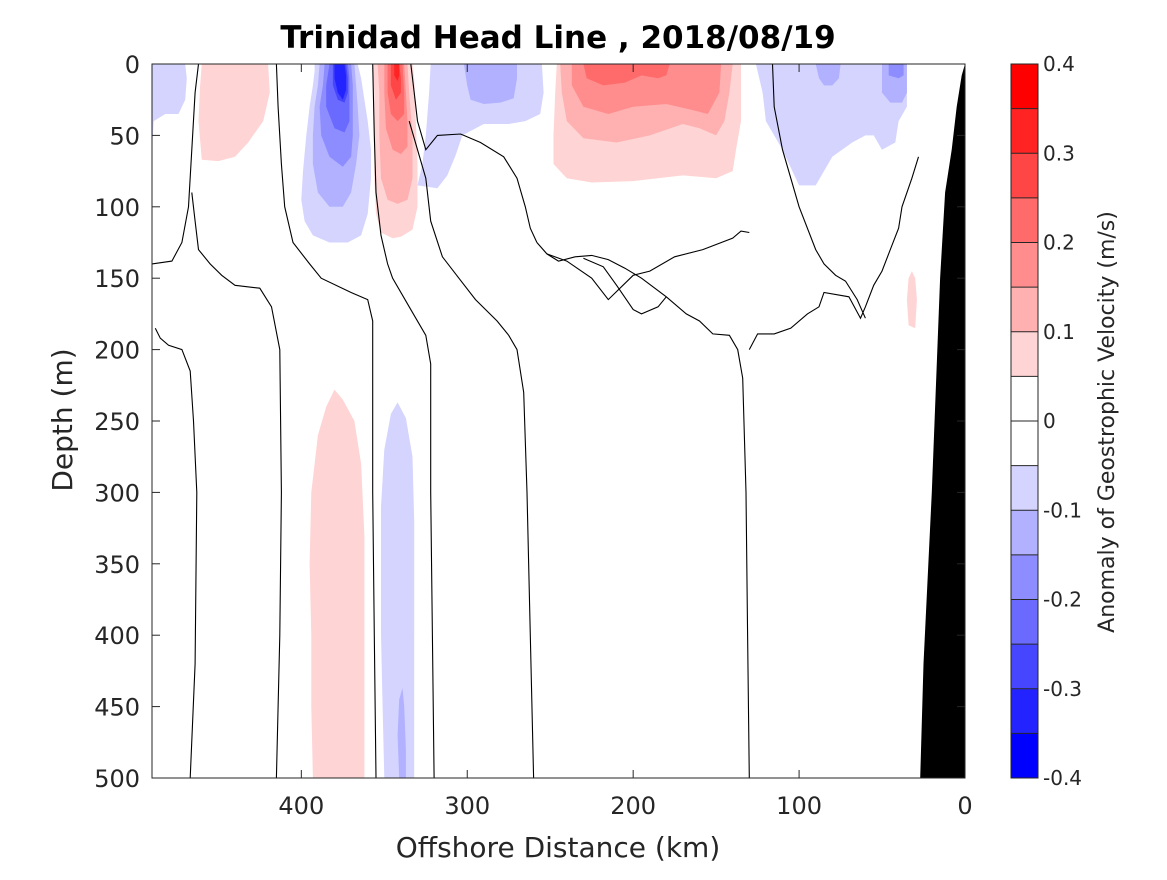 The height and width of the screenshot is (880, 1167). What do you see at coordinates (557, 38) in the screenshot?
I see `chart-title: Trinidad Head Line , 2018/08/19` at bounding box center [557, 38].